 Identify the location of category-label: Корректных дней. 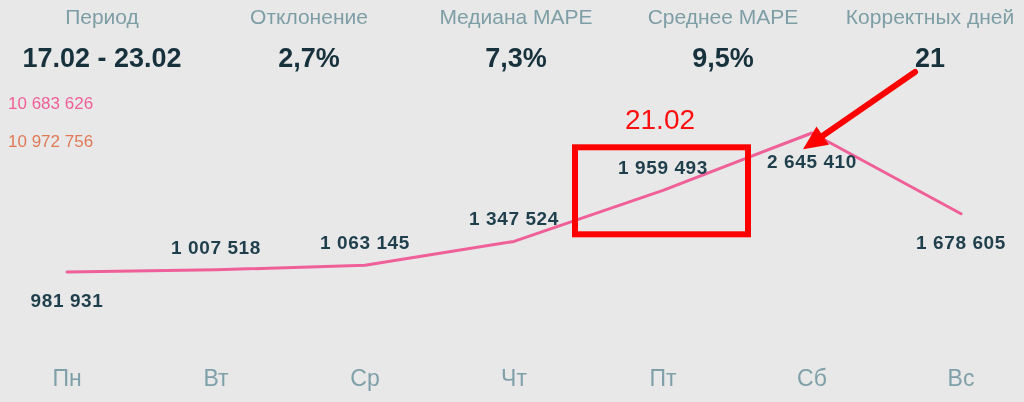
(930, 16).